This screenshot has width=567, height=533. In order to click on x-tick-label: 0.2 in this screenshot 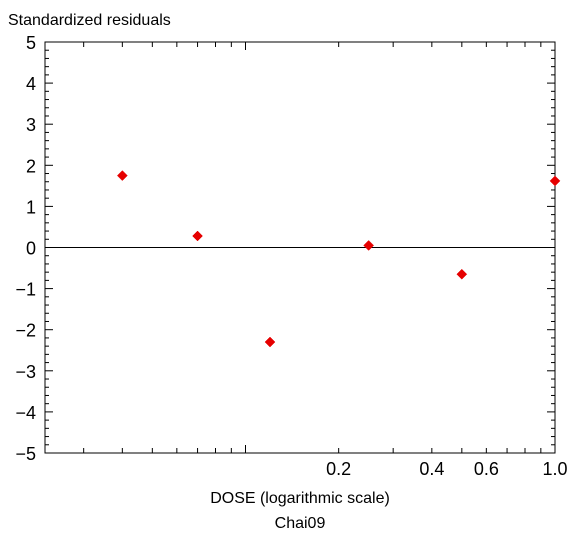, I will do `click(338, 469)`.